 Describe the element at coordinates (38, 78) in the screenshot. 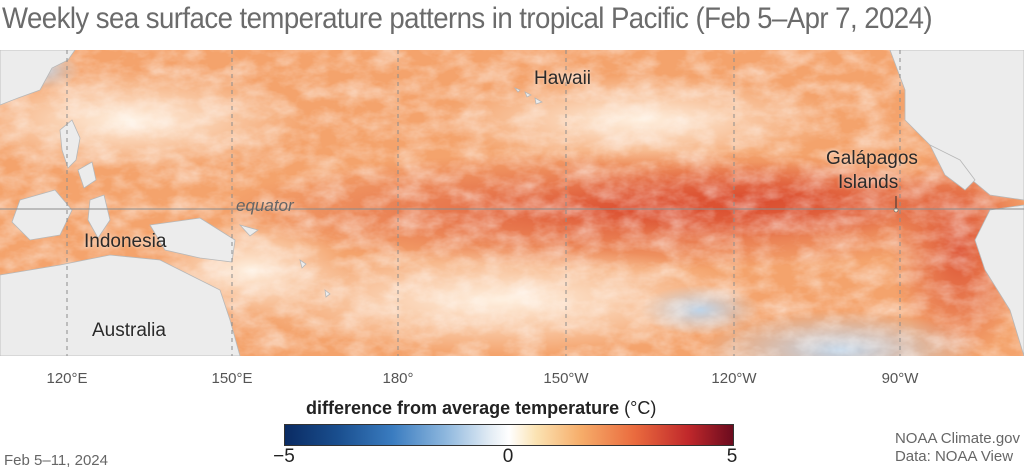

I see `asia-landmass` at that location.